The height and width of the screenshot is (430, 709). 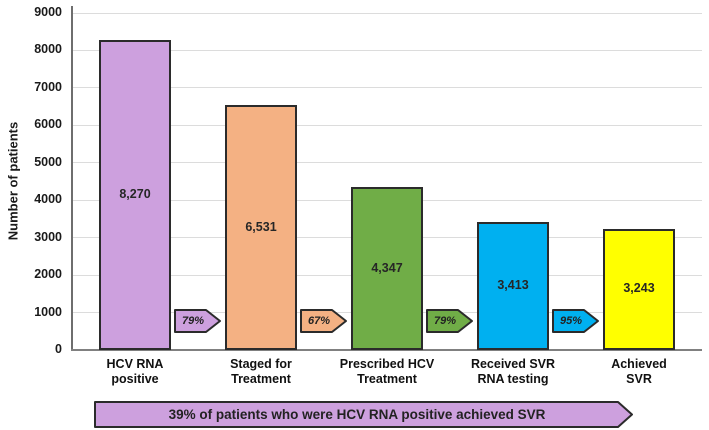 I want to click on y-tick-label-5000: 5000, so click(x=48, y=161).